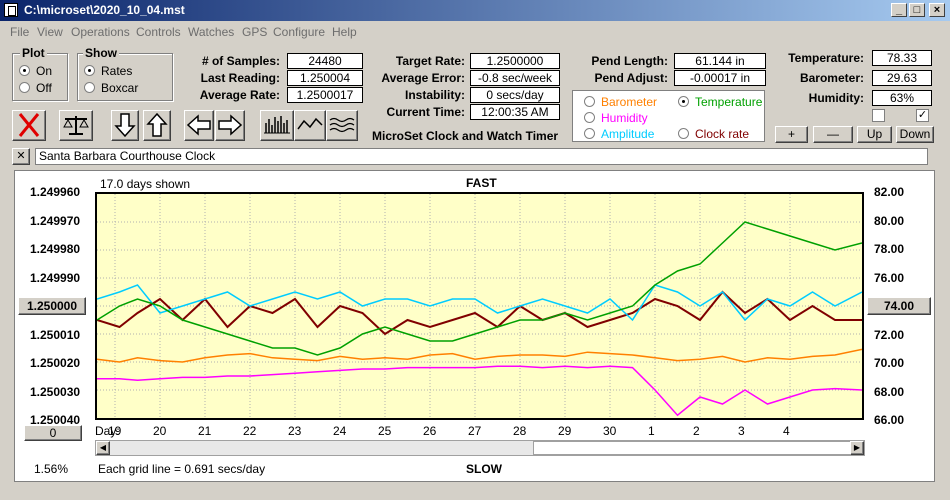  I want to click on maximize-button: □, so click(917, 10).